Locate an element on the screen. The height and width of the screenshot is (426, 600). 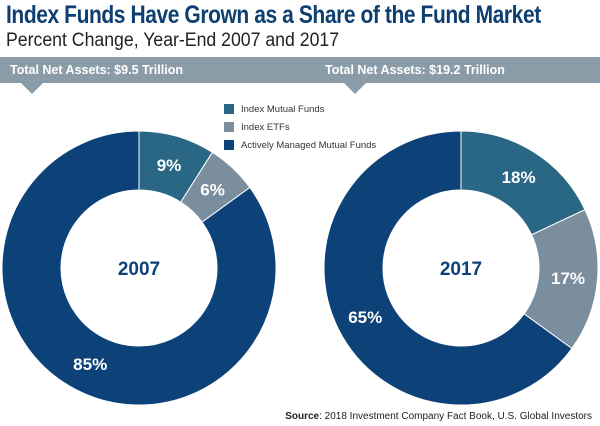
legend-item: Index Mutual Funds is located at coordinates (300, 109).